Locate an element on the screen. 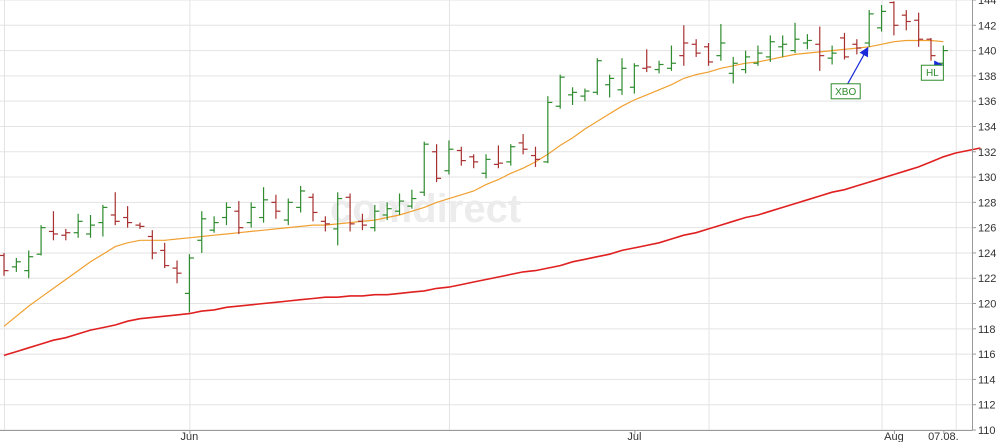  watermark: comdirect is located at coordinates (425, 209).